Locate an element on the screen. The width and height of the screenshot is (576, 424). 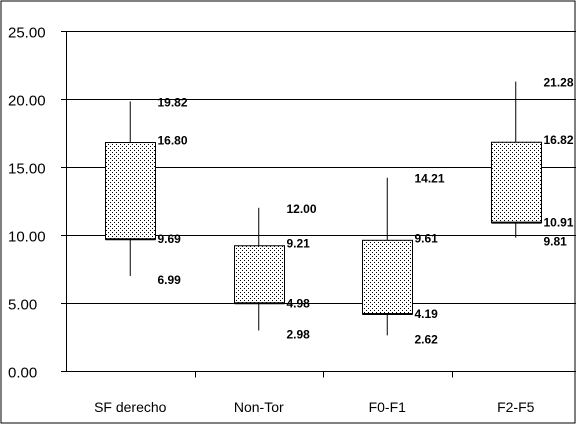
min-label: 9.81 is located at coordinates (556, 242).